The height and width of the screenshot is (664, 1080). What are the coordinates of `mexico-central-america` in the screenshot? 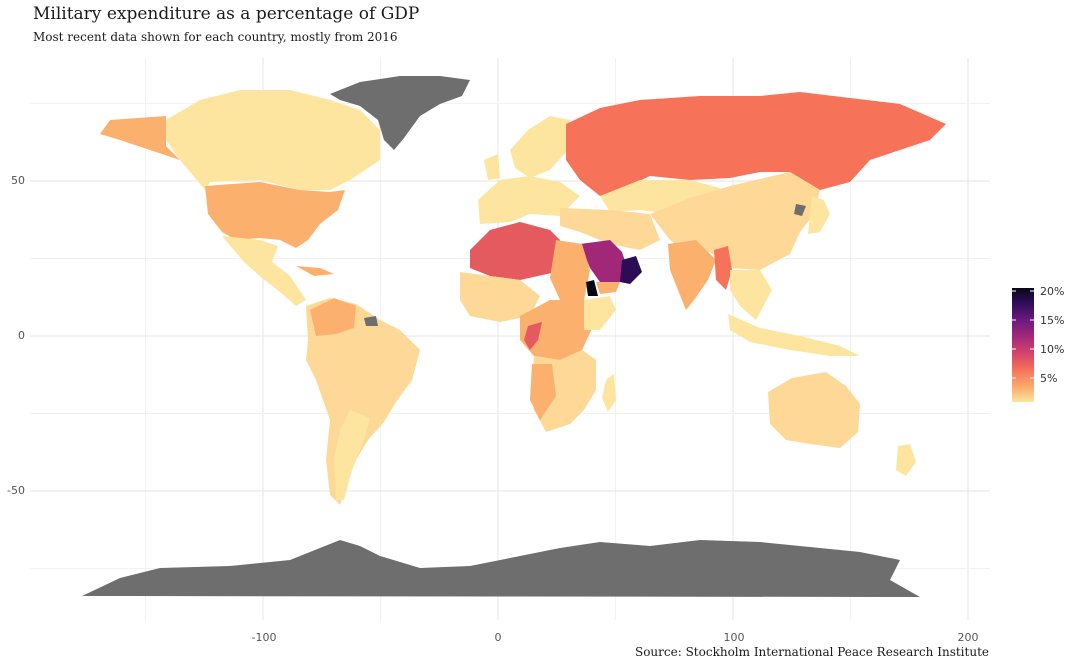 It's located at (264, 271).